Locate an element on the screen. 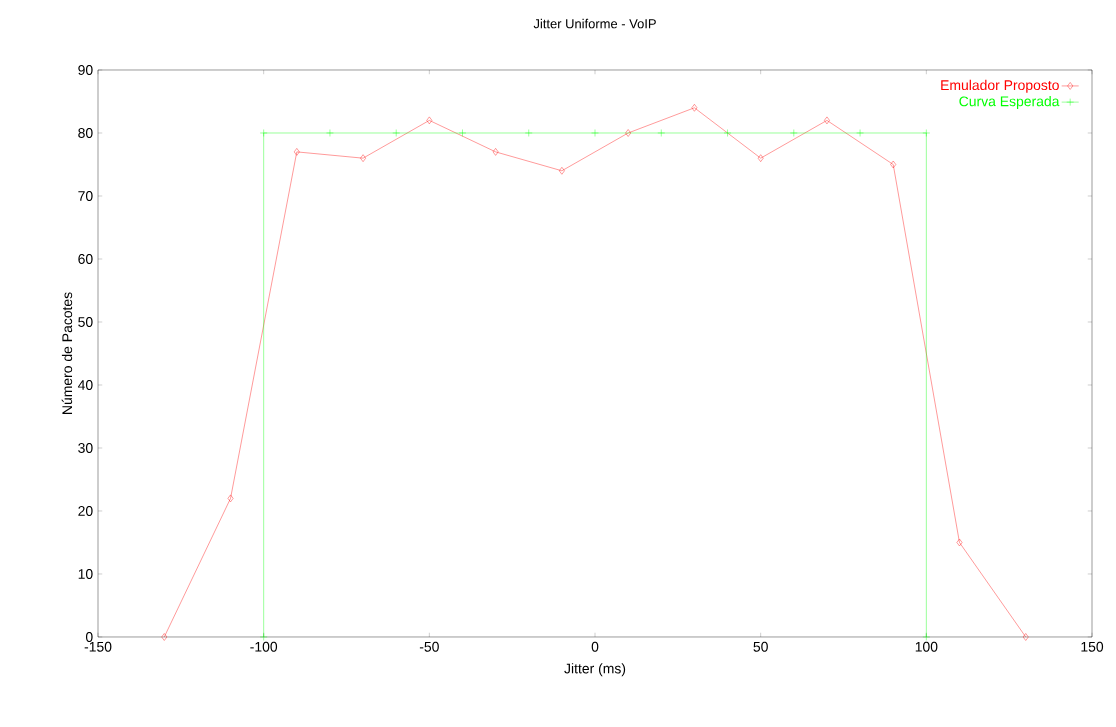 This screenshot has height=727, width=1116. y-tick-label: 40 is located at coordinates (85, 385).